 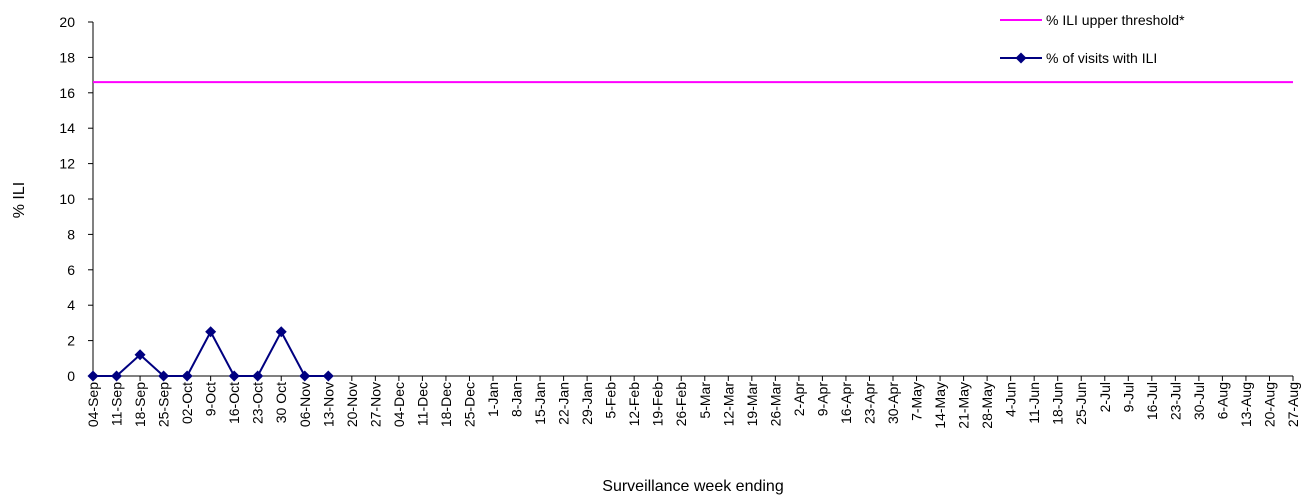 What do you see at coordinates (1058, 403) in the screenshot?
I see `x-tick-label: 18-Jun` at bounding box center [1058, 403].